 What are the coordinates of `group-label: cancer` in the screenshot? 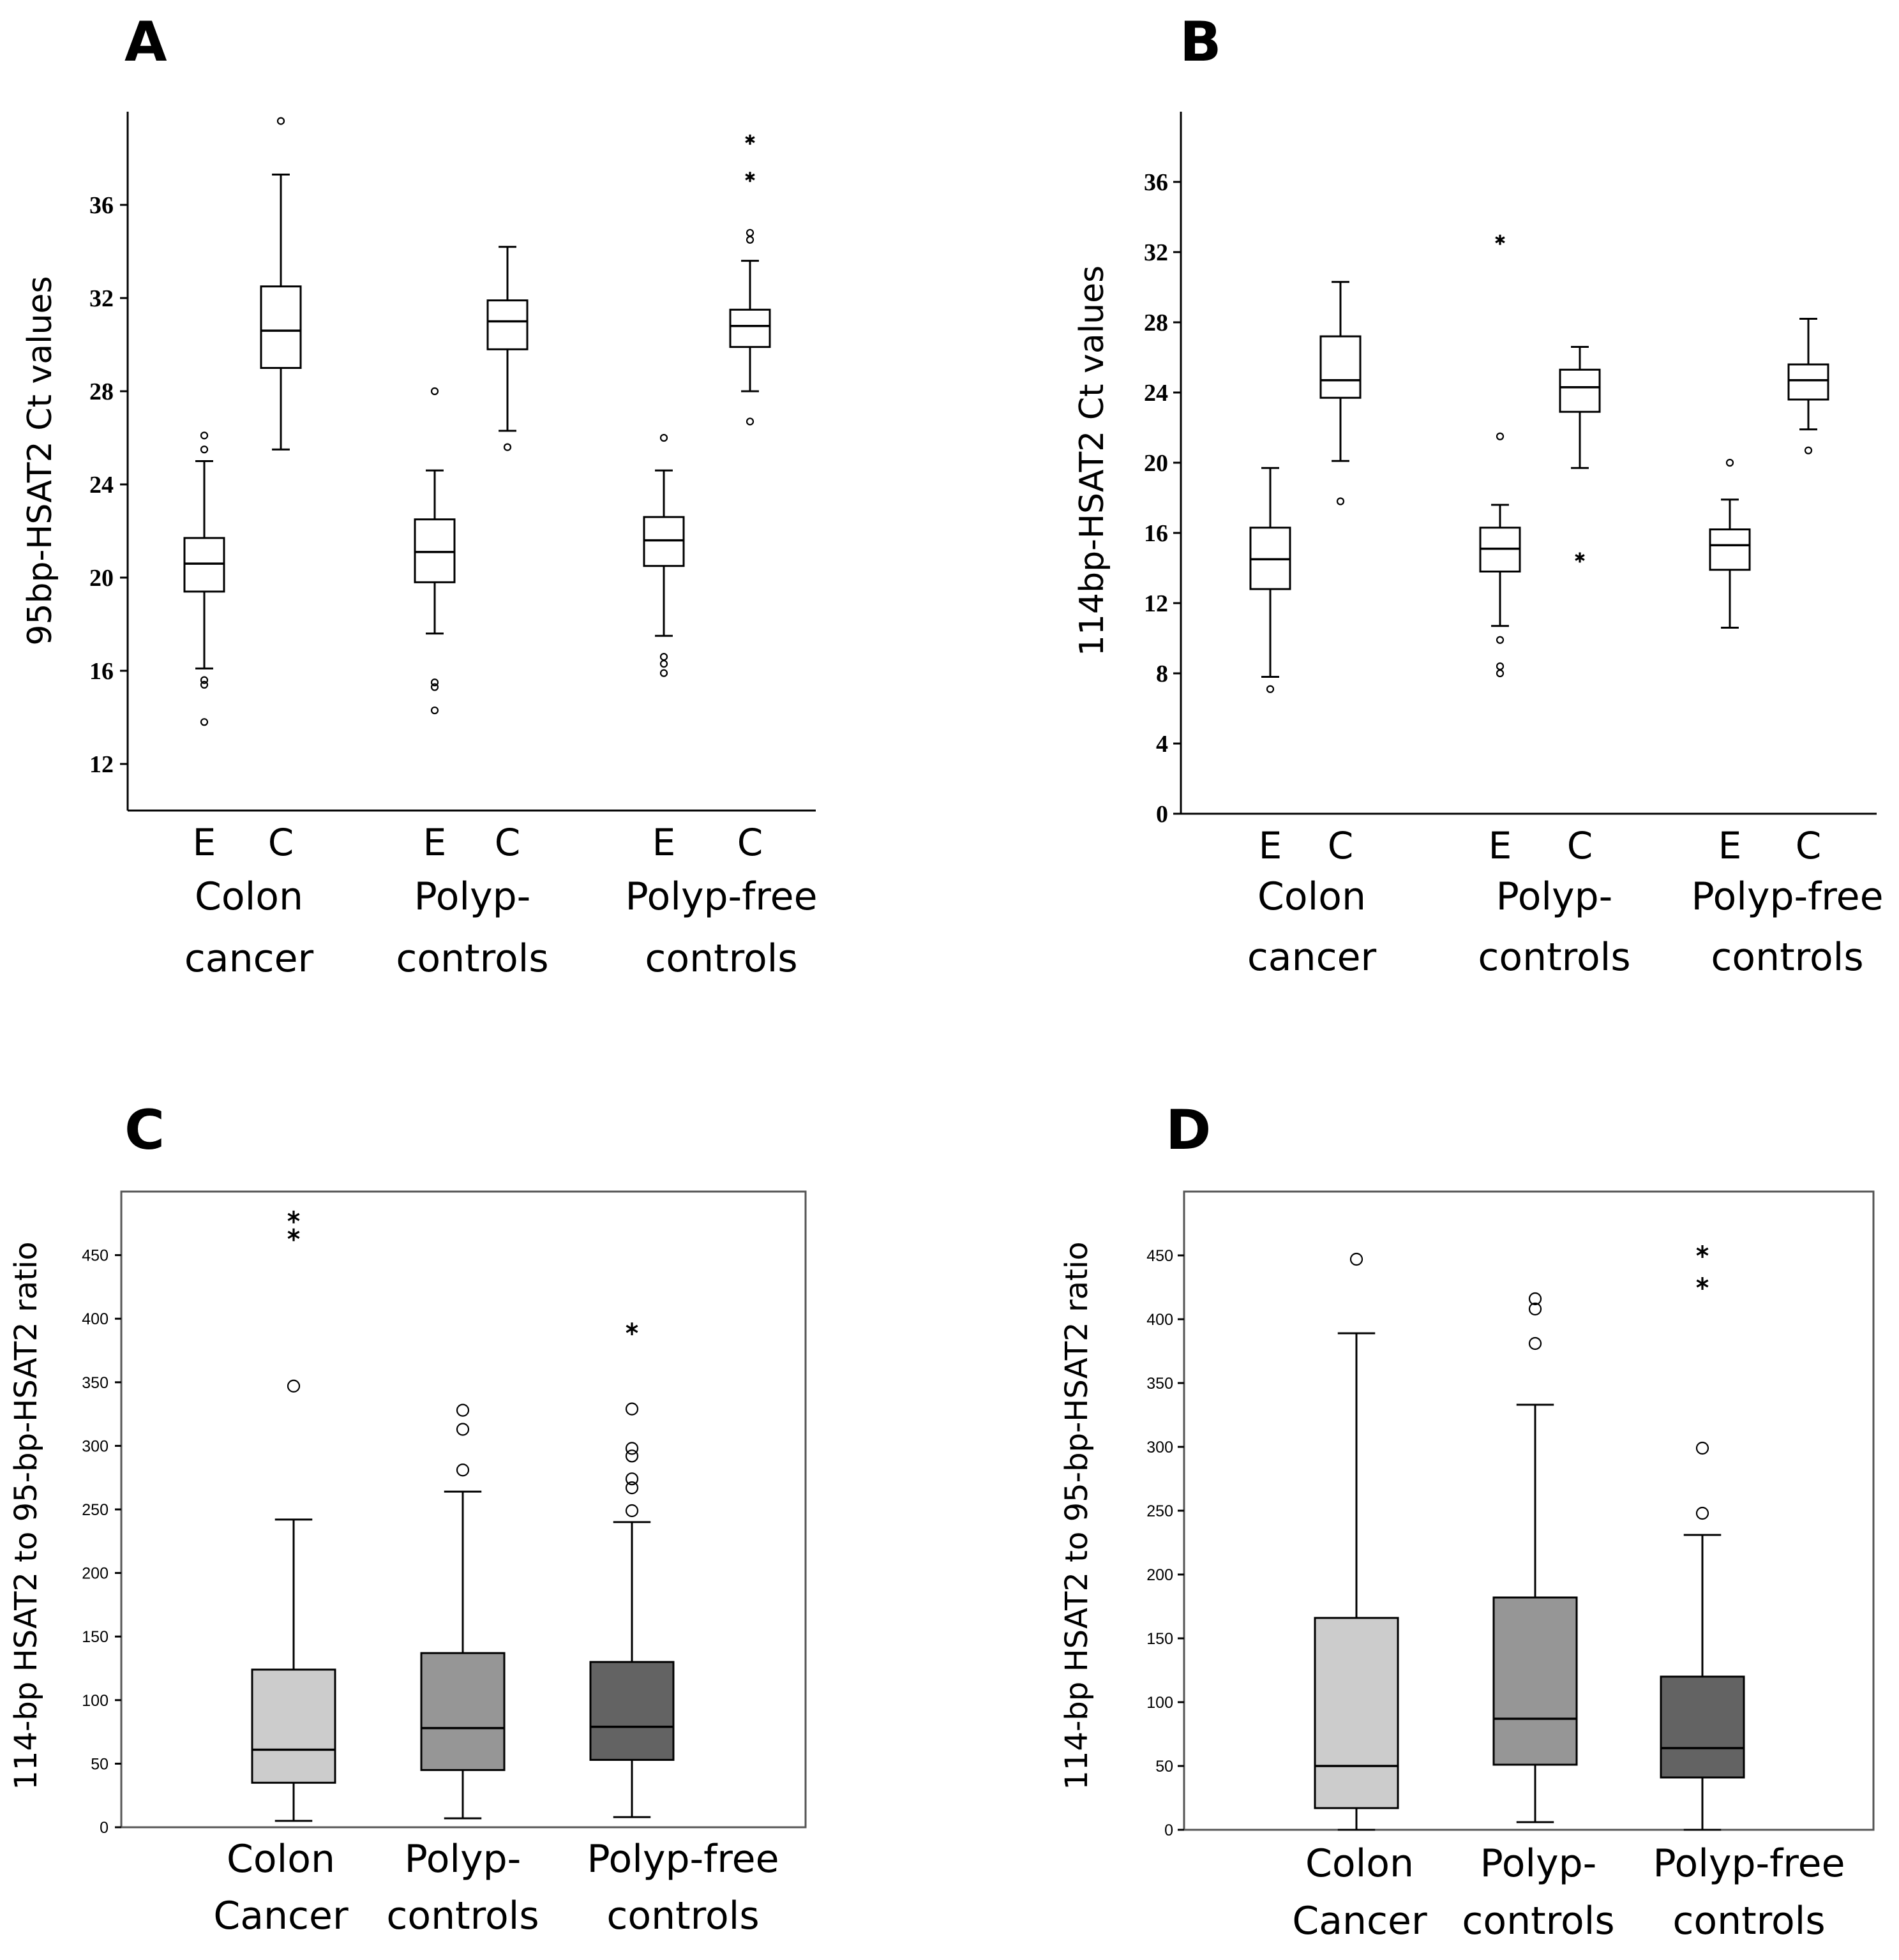 It's located at (1312, 958).